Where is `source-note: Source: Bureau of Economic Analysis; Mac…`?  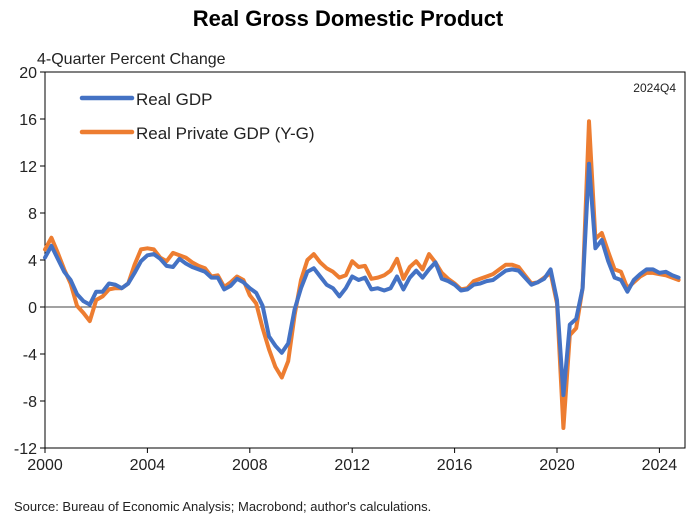
source-note: Source: Bureau of Economic Analysis; Mac… is located at coordinates (222, 506).